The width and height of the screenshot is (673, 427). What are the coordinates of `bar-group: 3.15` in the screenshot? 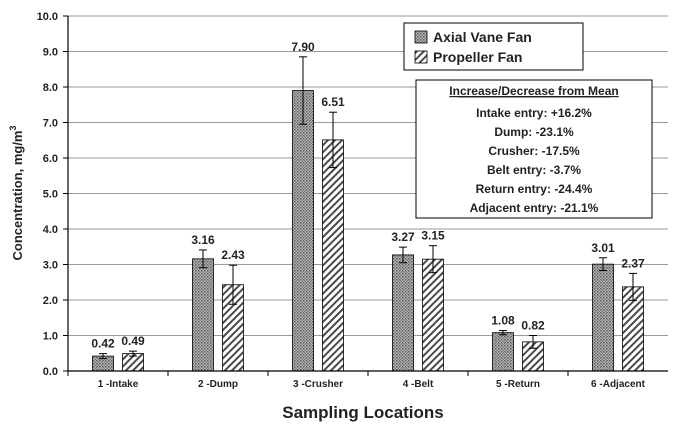 It's located at (433, 300).